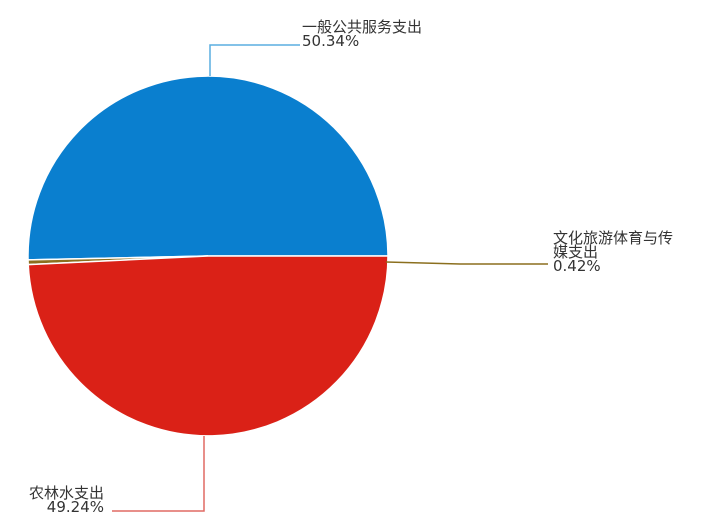 This screenshot has width=701, height=519. I want to click on slice-name-label: 一般公共服务支出, so click(362, 27).